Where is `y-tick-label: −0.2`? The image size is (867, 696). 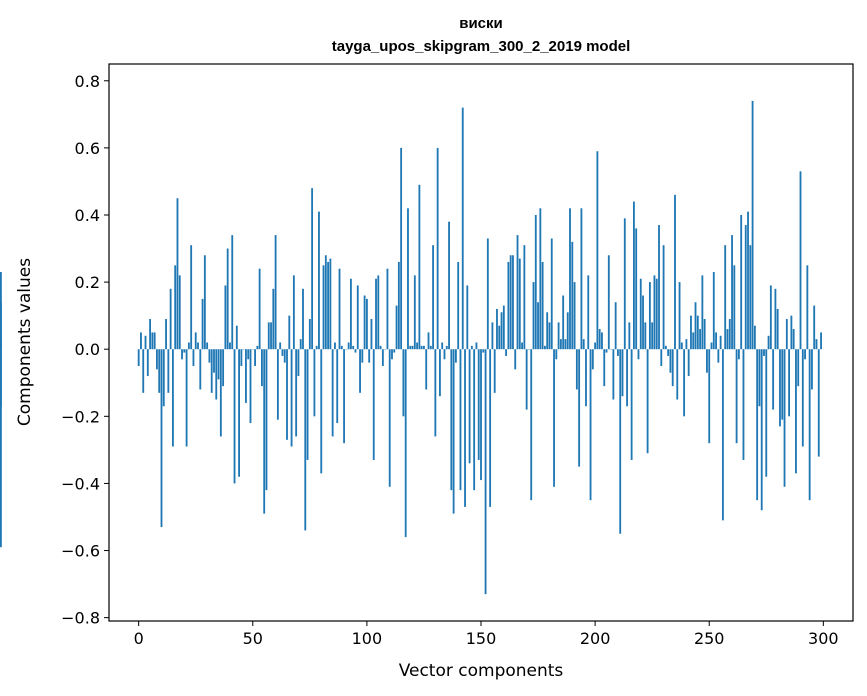 y-tick-label: −0.2 is located at coordinates (80, 416).